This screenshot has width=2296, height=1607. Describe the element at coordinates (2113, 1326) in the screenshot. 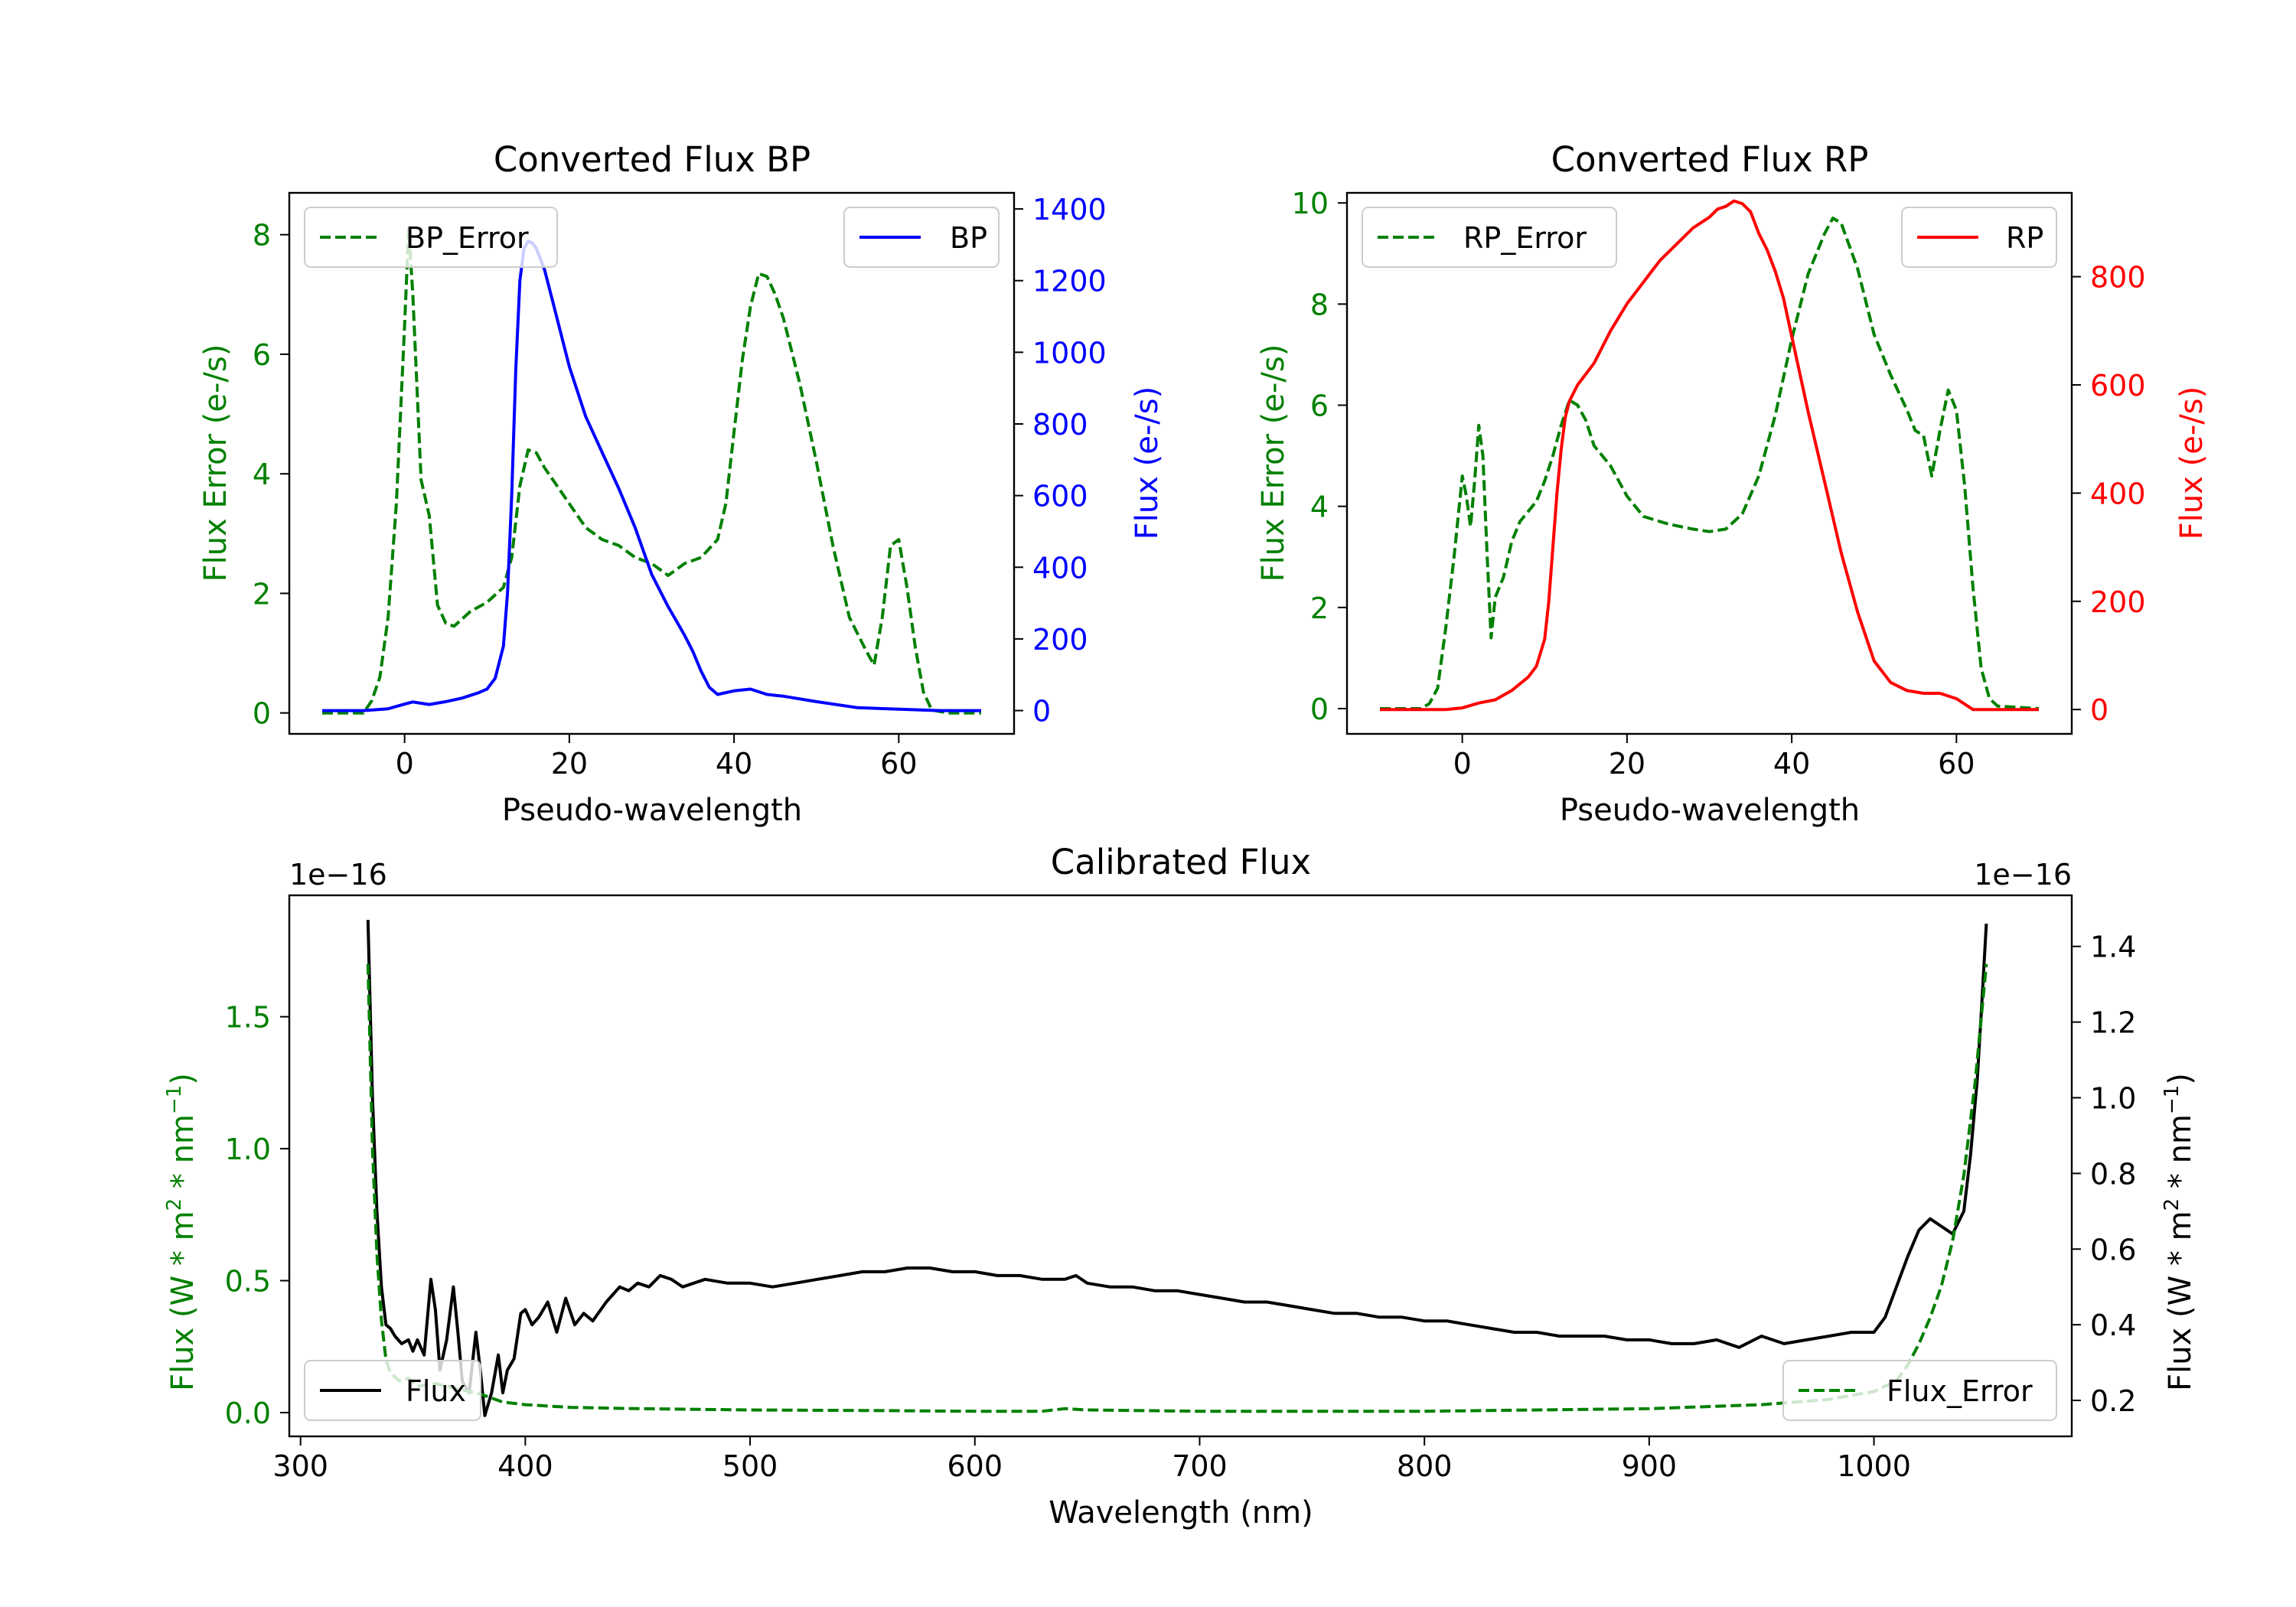

I see `right-y-tick-label: 0.4` at that location.